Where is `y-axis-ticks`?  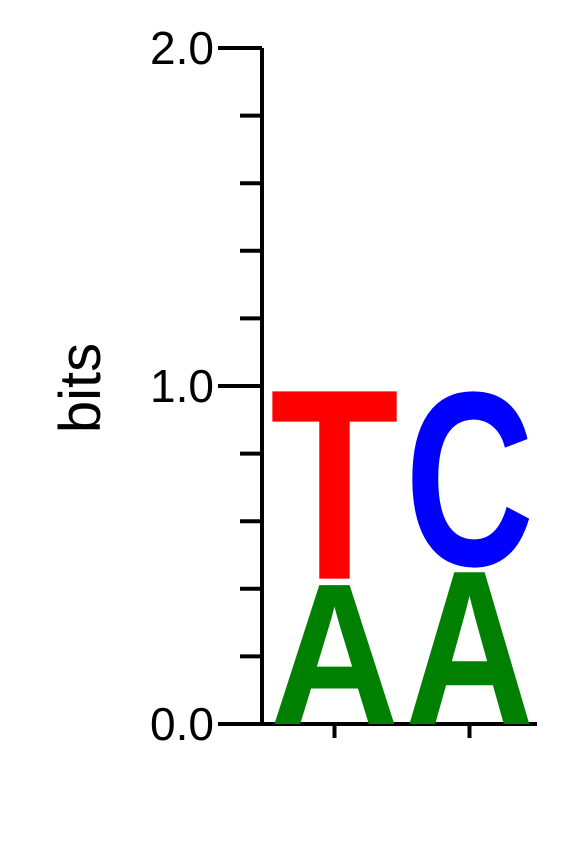 y-axis-ticks is located at coordinates (240, 386).